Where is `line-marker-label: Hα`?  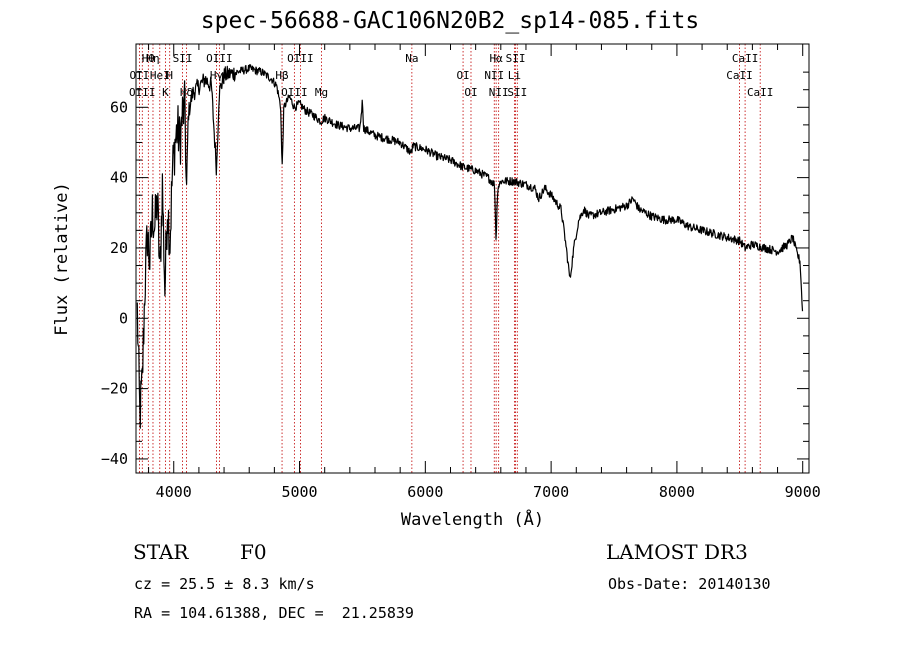
line-marker-label: Hα is located at coordinates (497, 58).